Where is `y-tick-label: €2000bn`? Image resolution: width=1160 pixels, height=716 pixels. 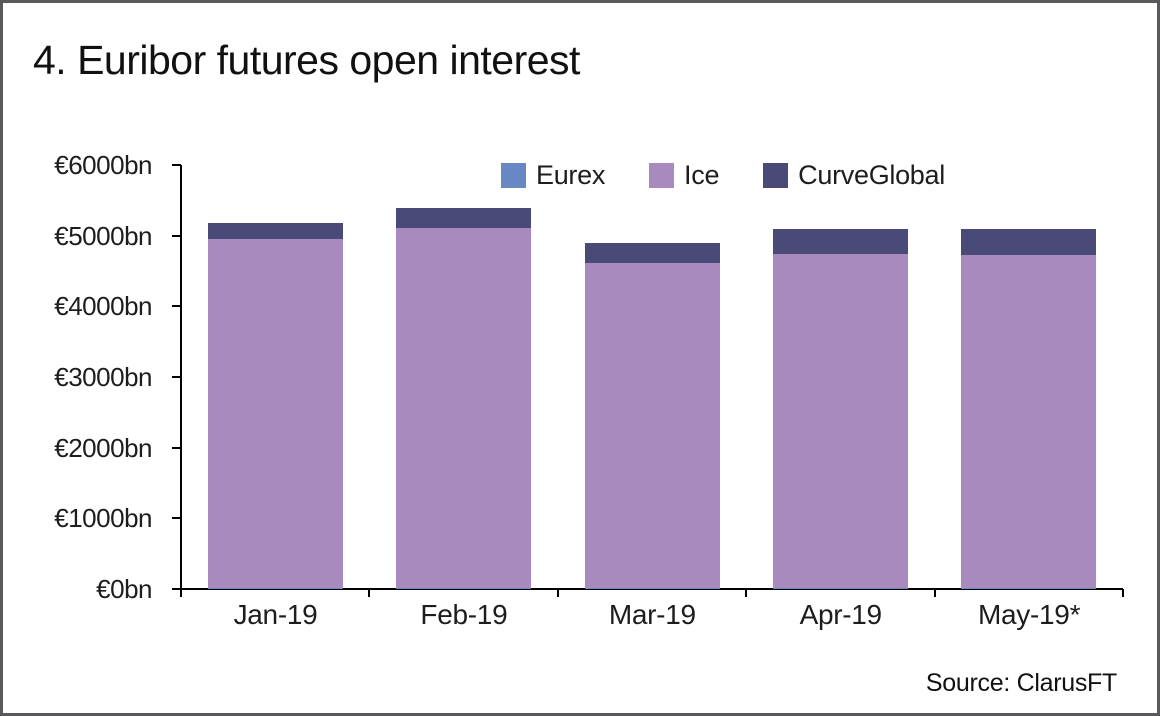
y-tick-label: €2000bn is located at coordinates (103, 447).